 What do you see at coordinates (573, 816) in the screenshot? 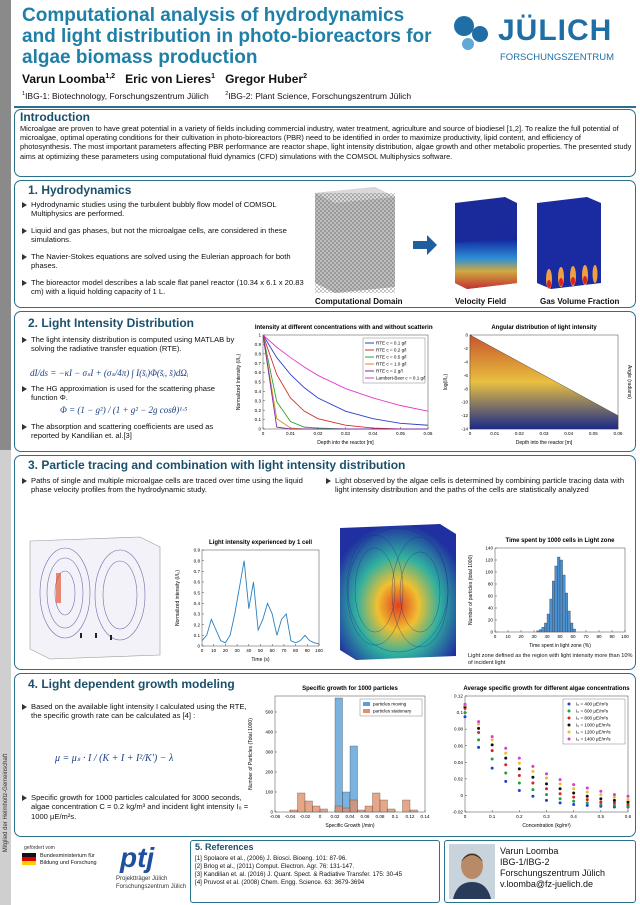
I see `x-tick-label: 0.4` at bounding box center [573, 816].